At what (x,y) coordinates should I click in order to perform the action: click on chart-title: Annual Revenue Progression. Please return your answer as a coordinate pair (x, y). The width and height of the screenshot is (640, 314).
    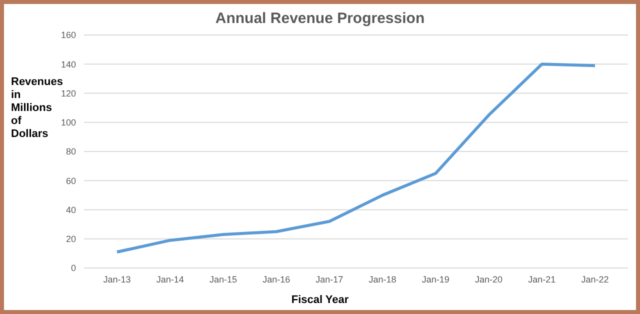
    Looking at the image, I should click on (320, 18).